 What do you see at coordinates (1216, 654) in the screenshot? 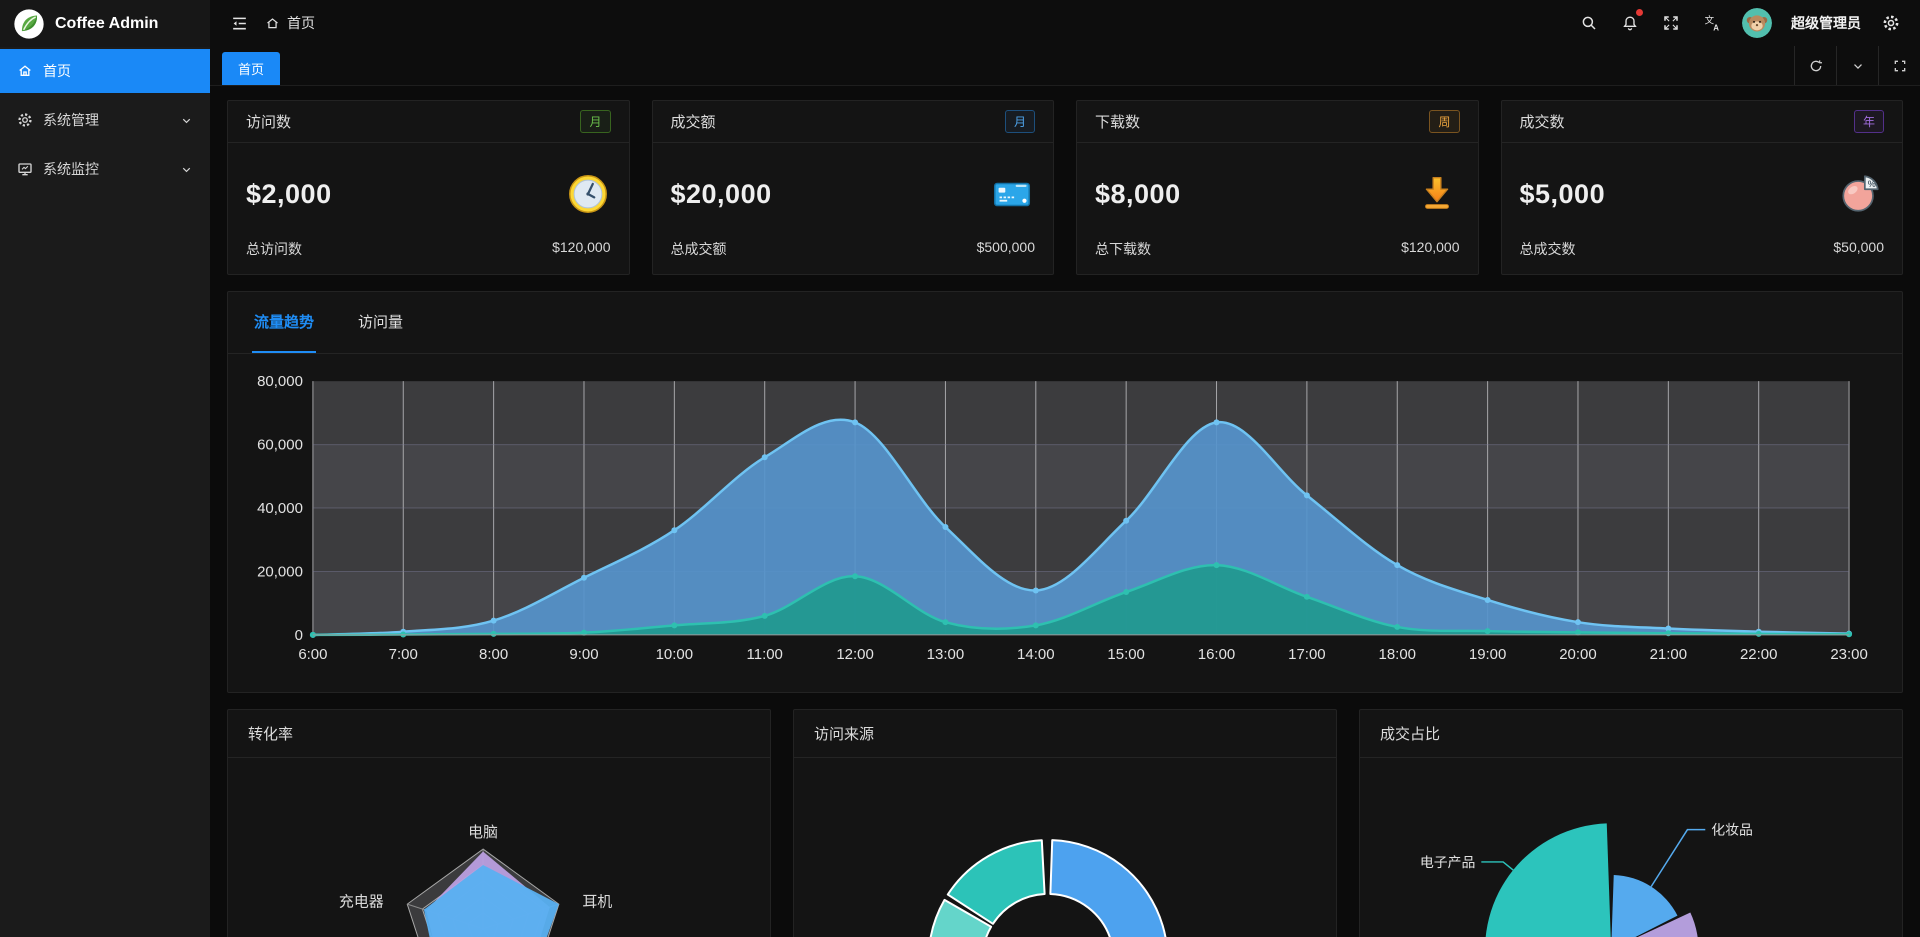
I see `svg-text: 16:00` at bounding box center [1216, 654].